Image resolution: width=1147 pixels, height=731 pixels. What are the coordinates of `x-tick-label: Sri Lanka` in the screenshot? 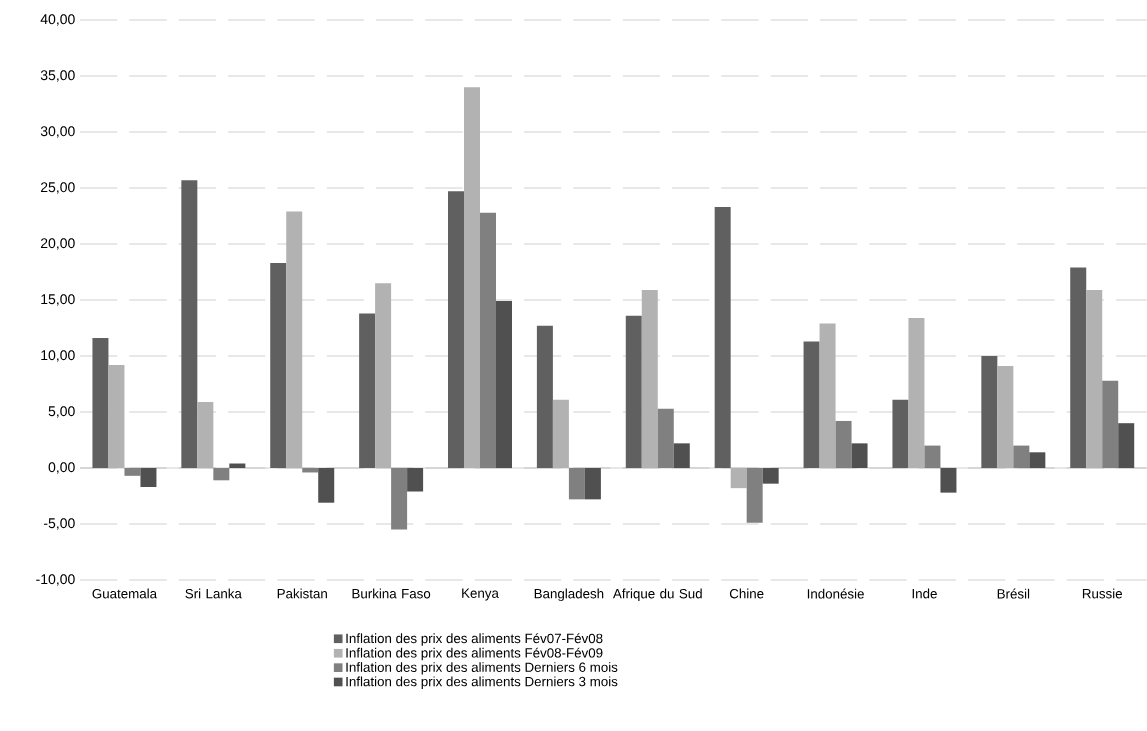 It's located at (213, 593).